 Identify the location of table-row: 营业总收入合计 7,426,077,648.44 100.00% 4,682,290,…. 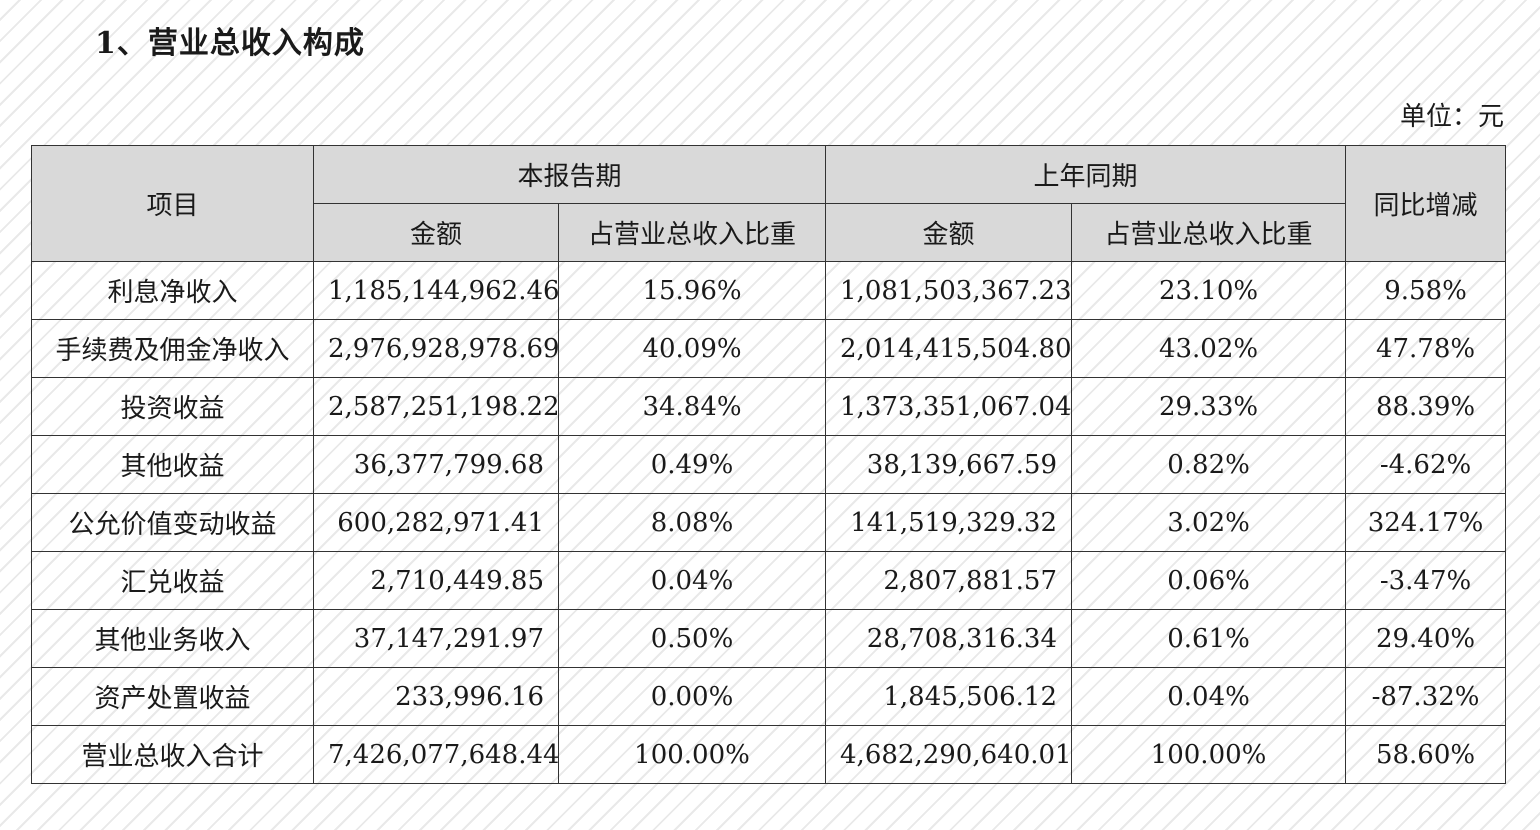
(769, 754).